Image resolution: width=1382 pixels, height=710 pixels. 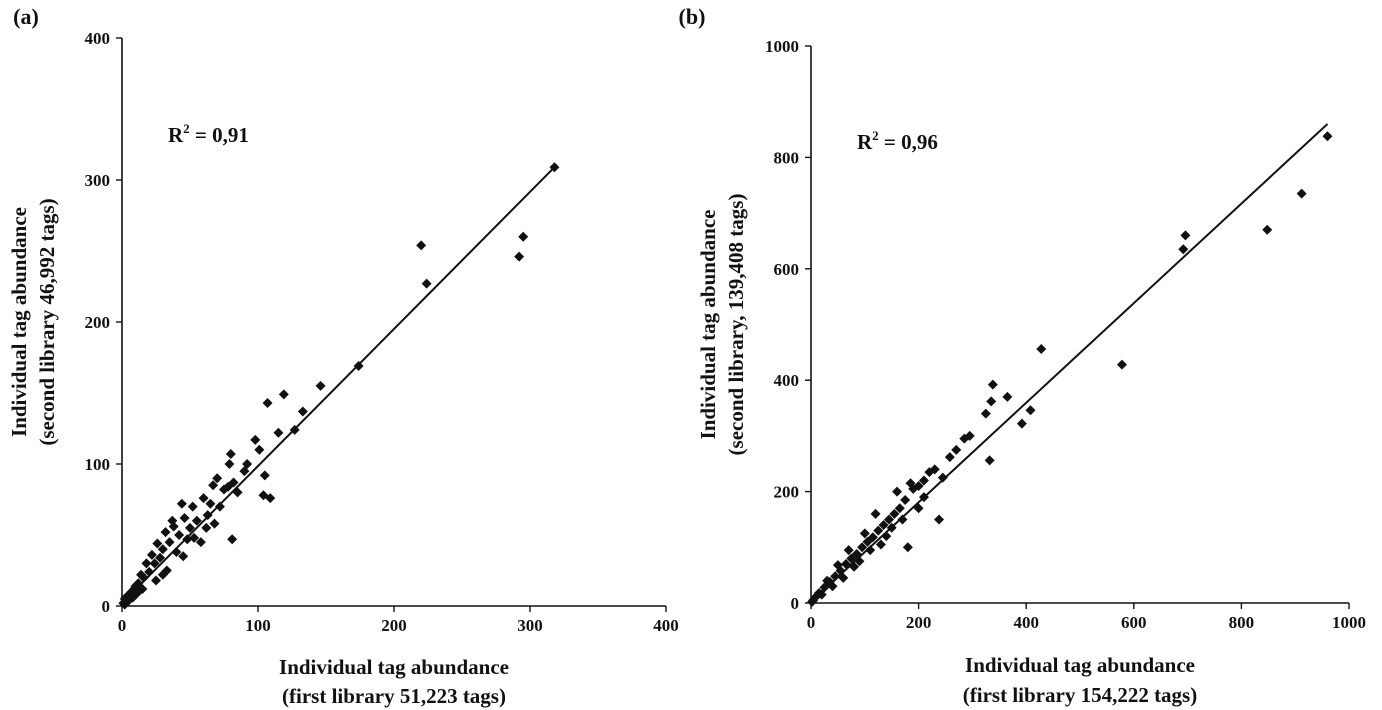 I want to click on panel-a-x-tick-label: 0, so click(x=122, y=625).